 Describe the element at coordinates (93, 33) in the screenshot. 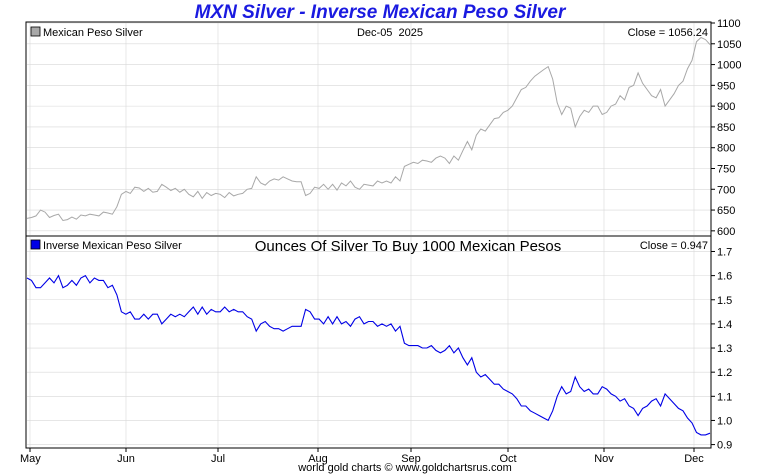

I see `top-legend-label: Mexican Peso Silver` at that location.